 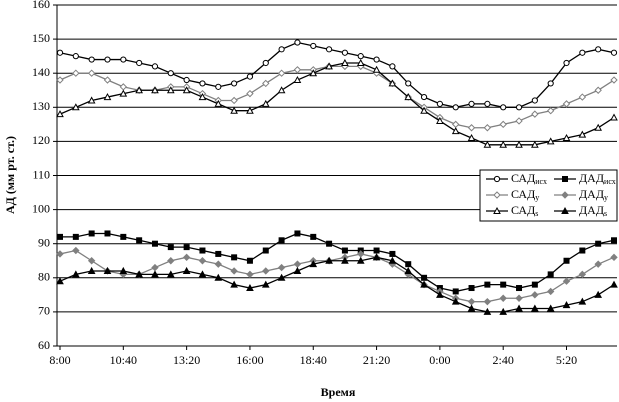 I want to click on x-tick-label: 13:20, so click(x=186, y=360).